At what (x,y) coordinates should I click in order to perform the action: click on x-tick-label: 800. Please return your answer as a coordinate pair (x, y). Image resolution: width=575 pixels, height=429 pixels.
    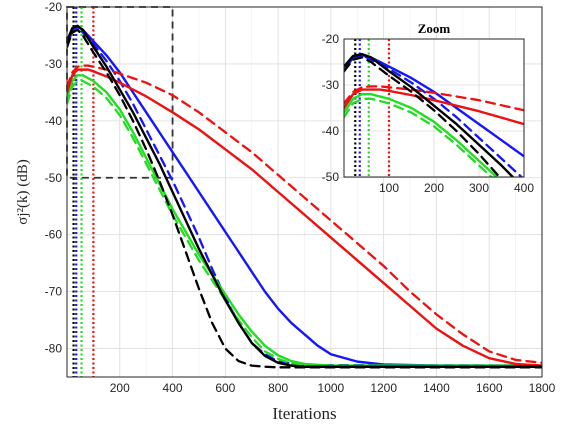
    Looking at the image, I should click on (278, 388).